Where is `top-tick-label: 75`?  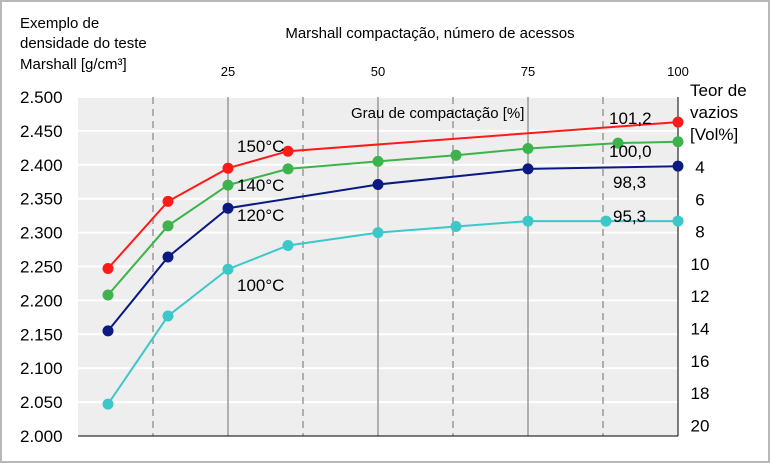 top-tick-label: 75 is located at coordinates (528, 71).